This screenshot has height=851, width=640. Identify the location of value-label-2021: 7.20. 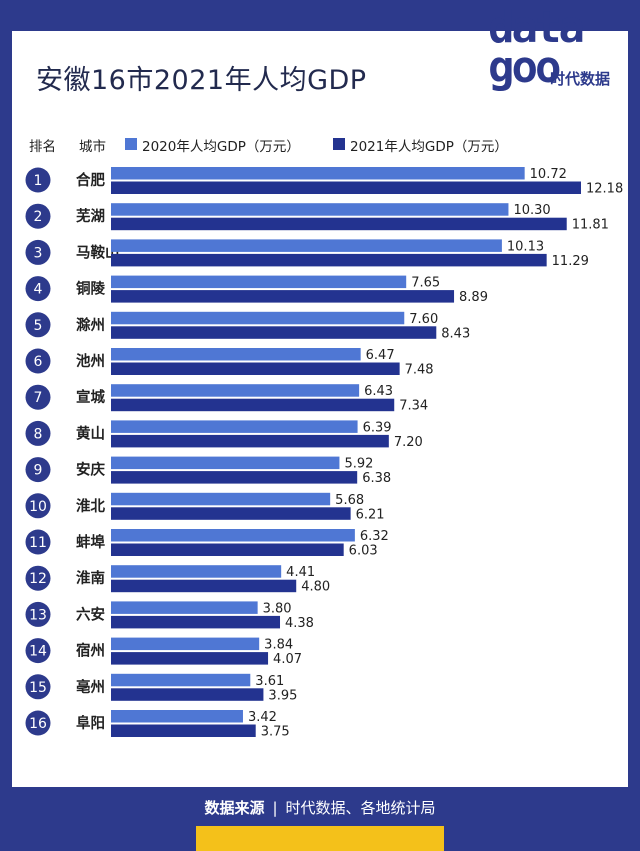
(408, 442).